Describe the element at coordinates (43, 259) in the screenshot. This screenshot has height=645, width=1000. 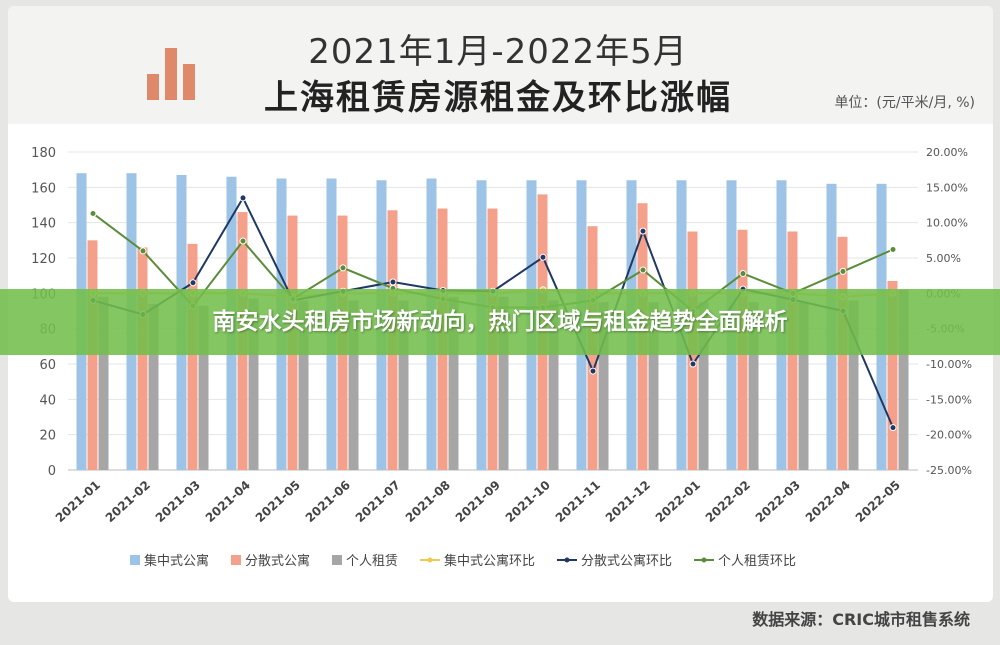
I see `y-tick-label-left: 120` at that location.